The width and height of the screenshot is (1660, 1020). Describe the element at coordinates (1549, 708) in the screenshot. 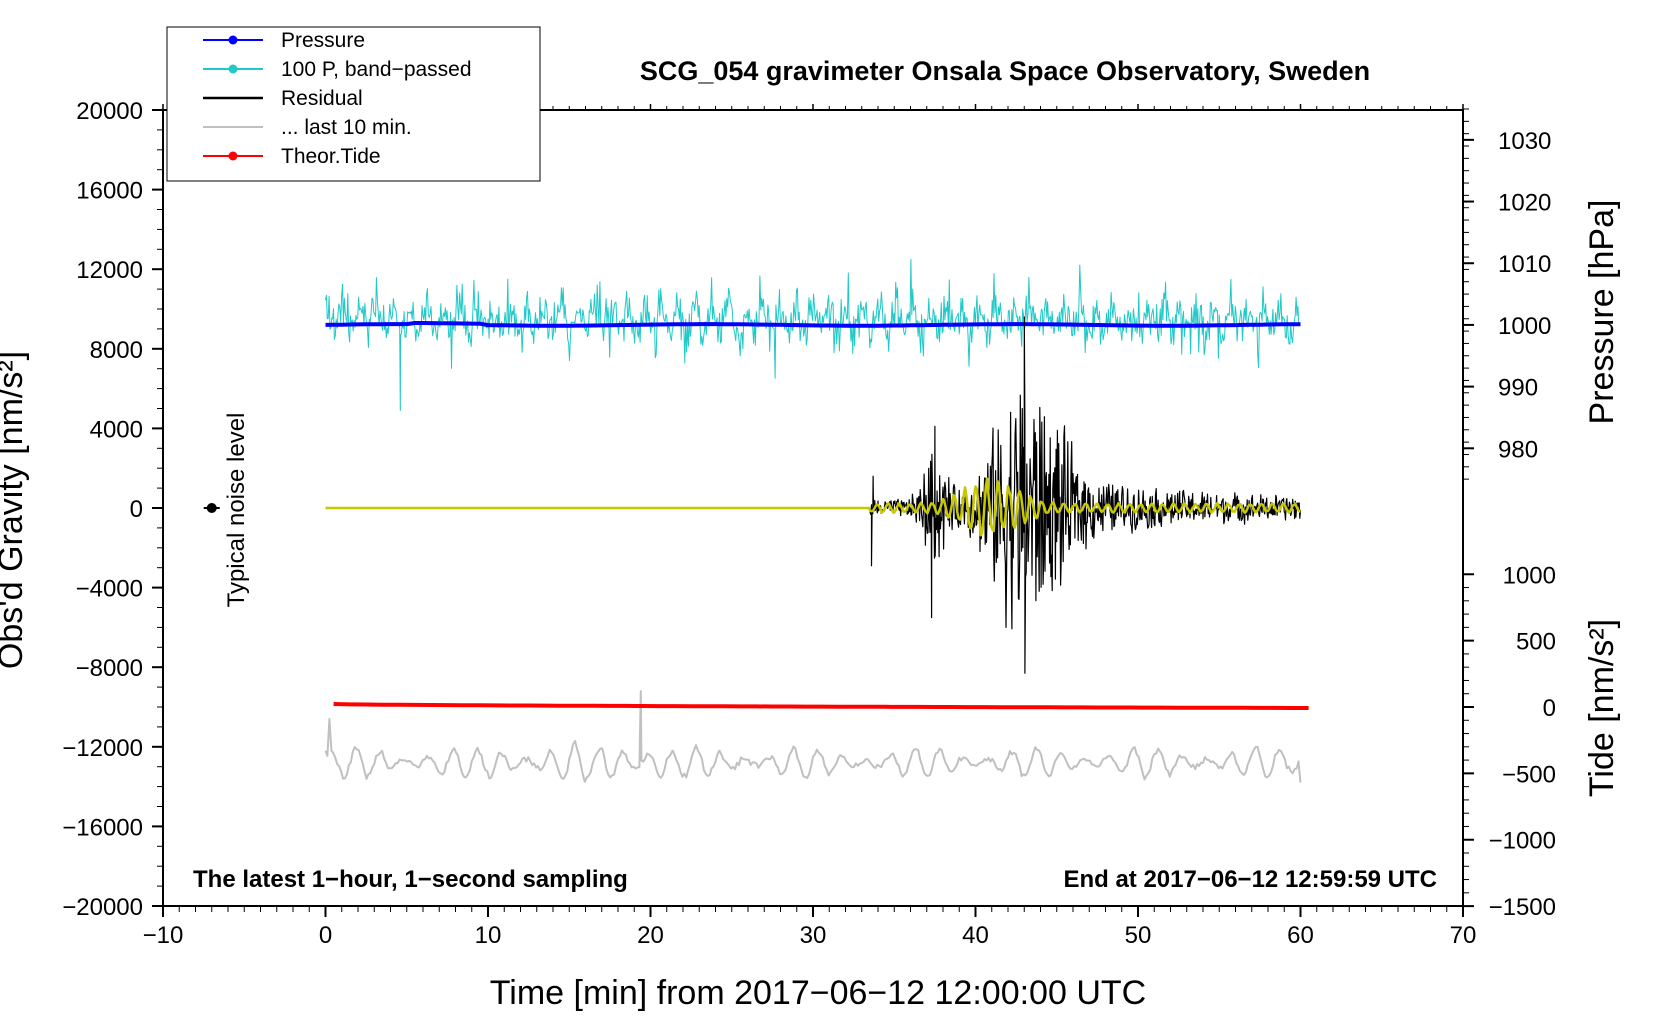

I see `tide-tick-label: 0` at that location.